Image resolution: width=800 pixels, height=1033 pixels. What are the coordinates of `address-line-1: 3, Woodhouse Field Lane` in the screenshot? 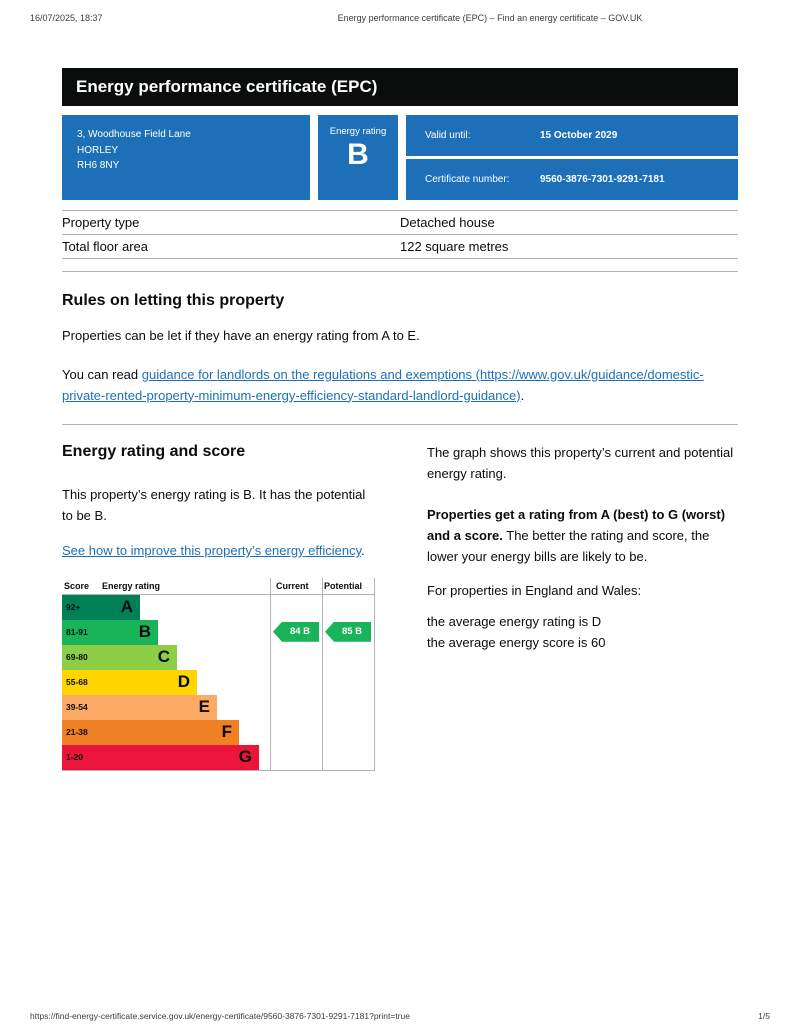 It's located at (134, 134).